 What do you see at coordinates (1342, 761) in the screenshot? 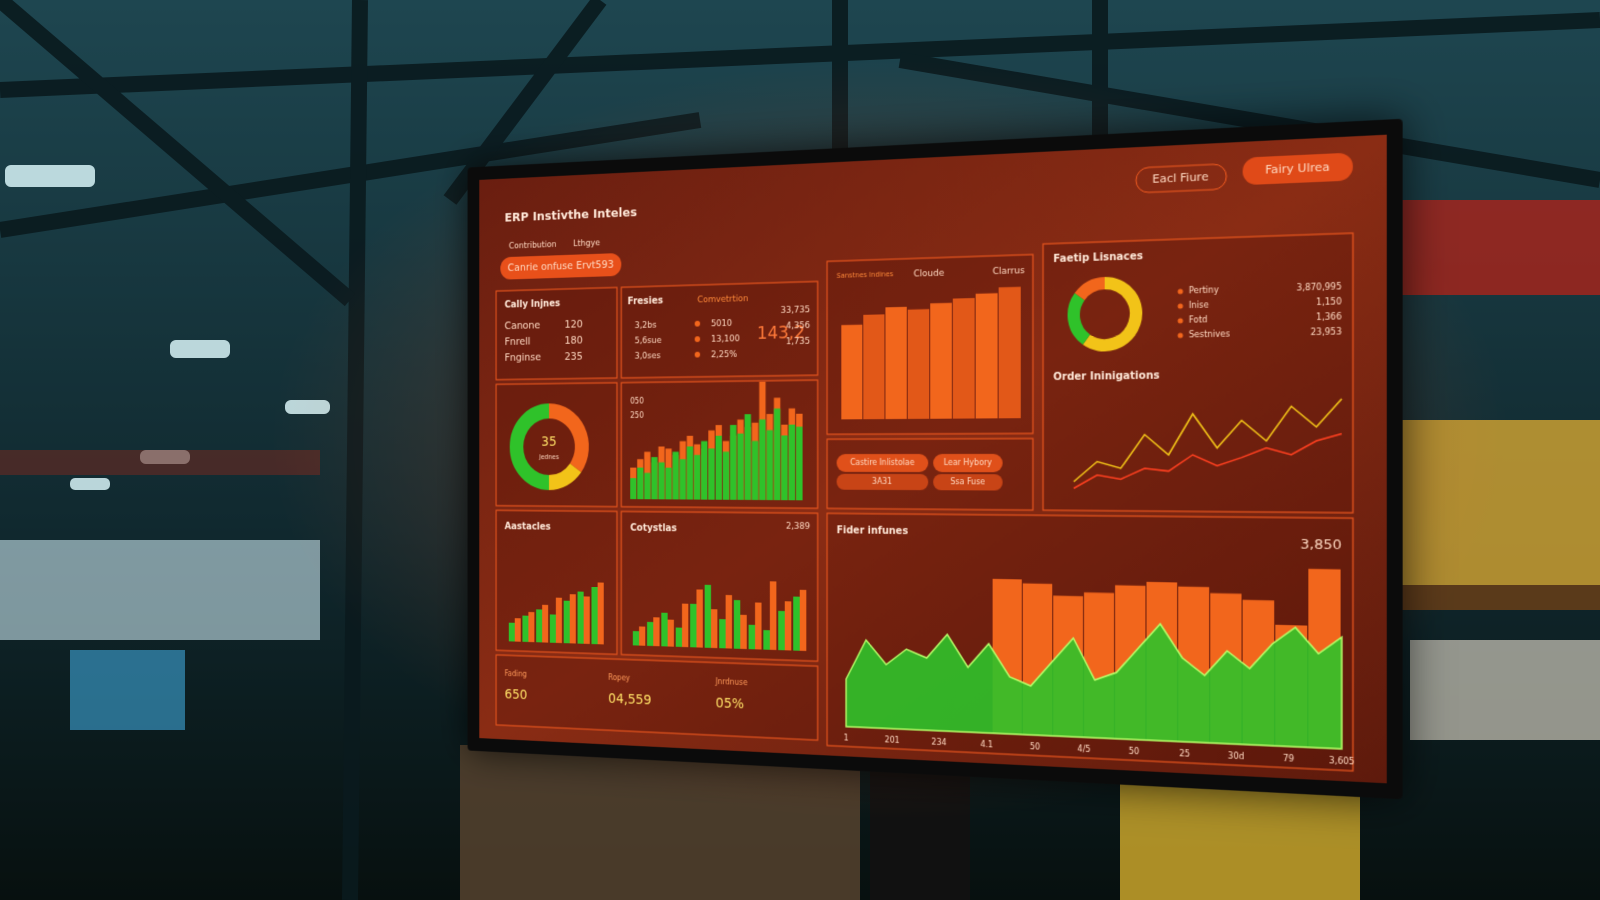
I see `x-tick-label: 3,605` at bounding box center [1342, 761].